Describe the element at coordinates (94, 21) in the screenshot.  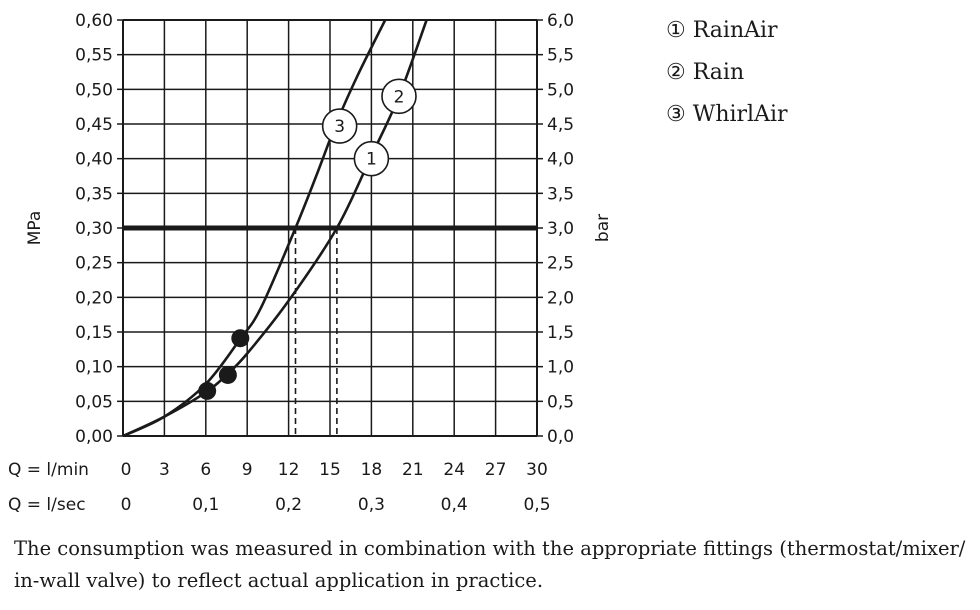
I see `y-tick-label-left: 0,60` at that location.